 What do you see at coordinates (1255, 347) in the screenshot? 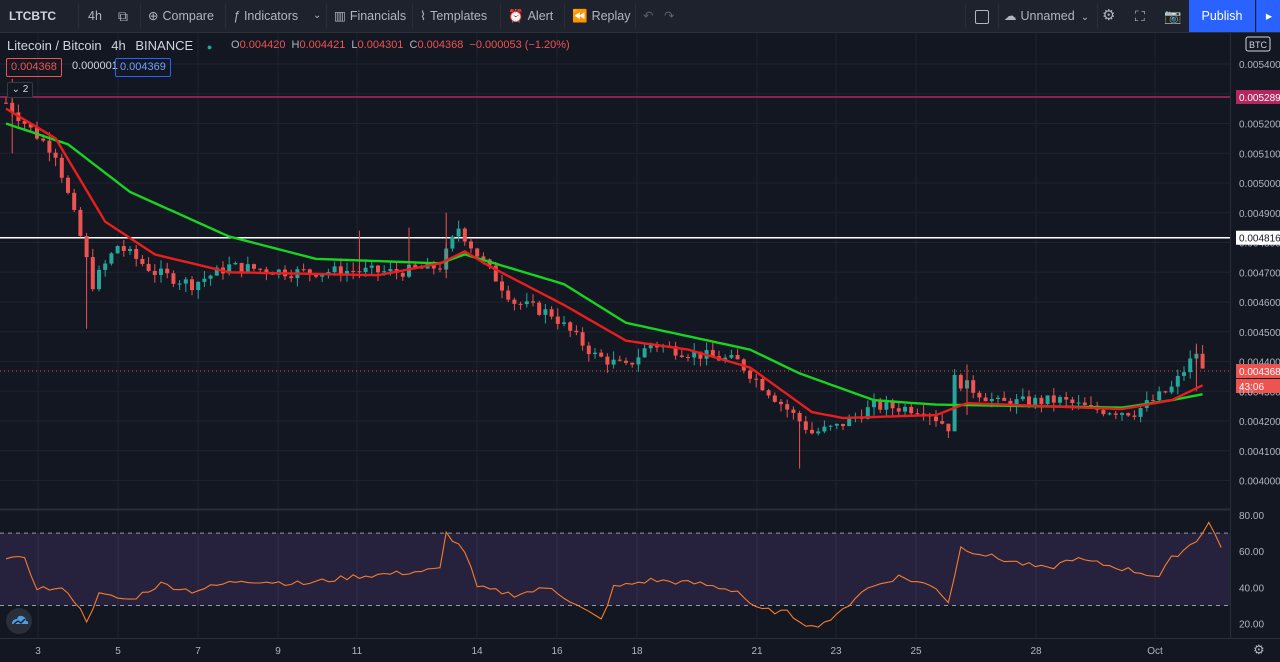
I see `price-axis-background` at bounding box center [1255, 347].